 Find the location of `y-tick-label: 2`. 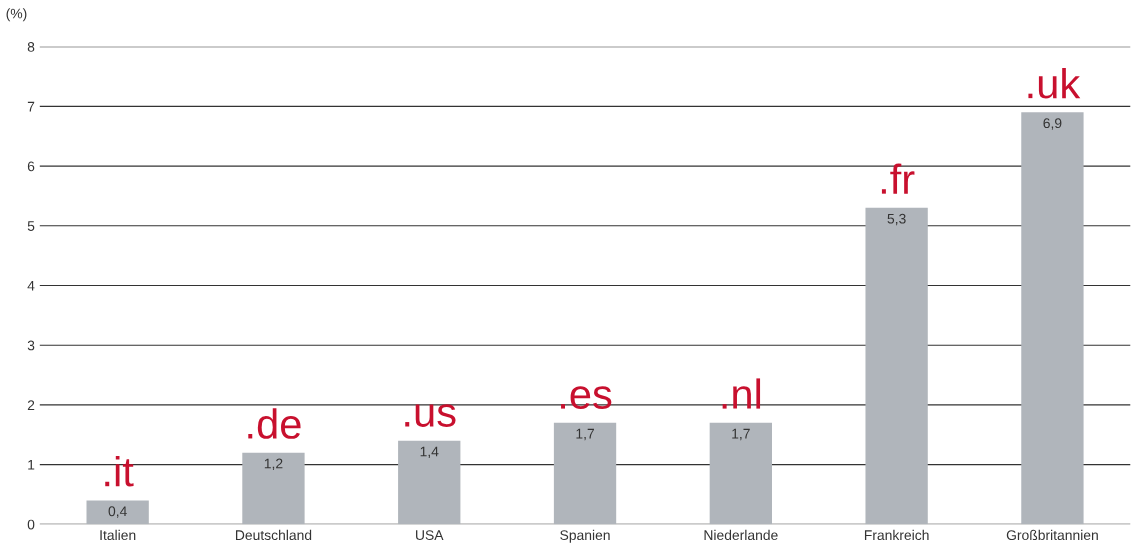

y-tick-label: 2 is located at coordinates (31, 405).